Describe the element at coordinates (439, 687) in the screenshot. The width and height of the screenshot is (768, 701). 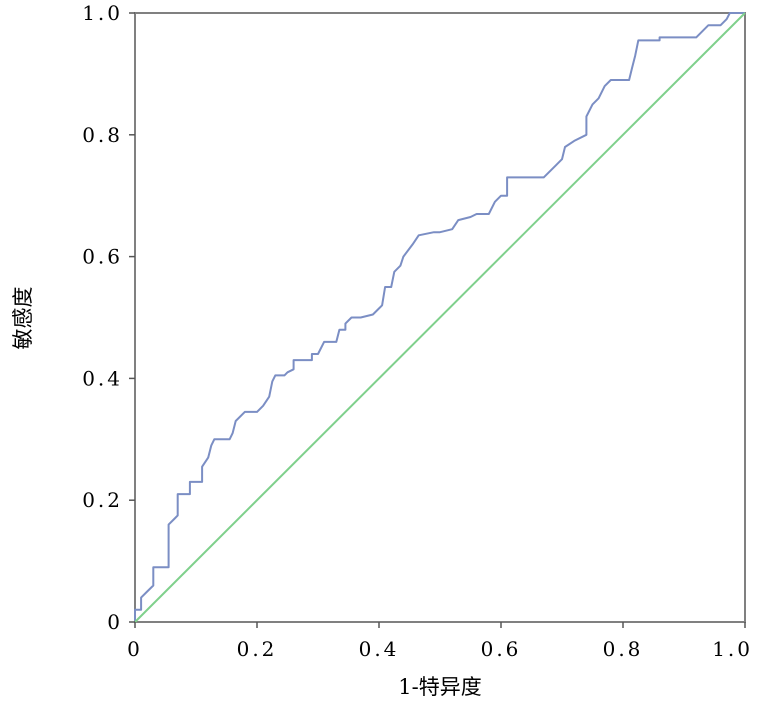
I see `x-axis-title: 1-特异度` at that location.